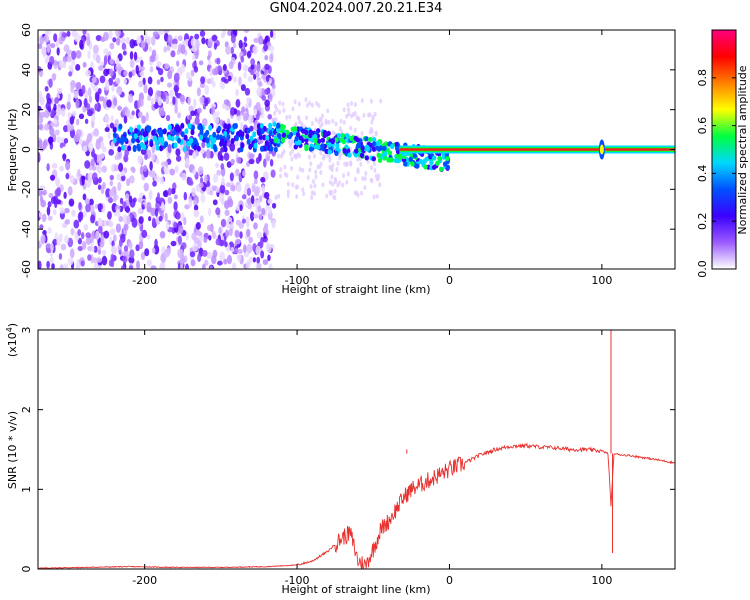 The height and width of the screenshot is (600, 750). What do you see at coordinates (297, 280) in the screenshot?
I see `spectrogram-xtick-label: -100` at bounding box center [297, 280].